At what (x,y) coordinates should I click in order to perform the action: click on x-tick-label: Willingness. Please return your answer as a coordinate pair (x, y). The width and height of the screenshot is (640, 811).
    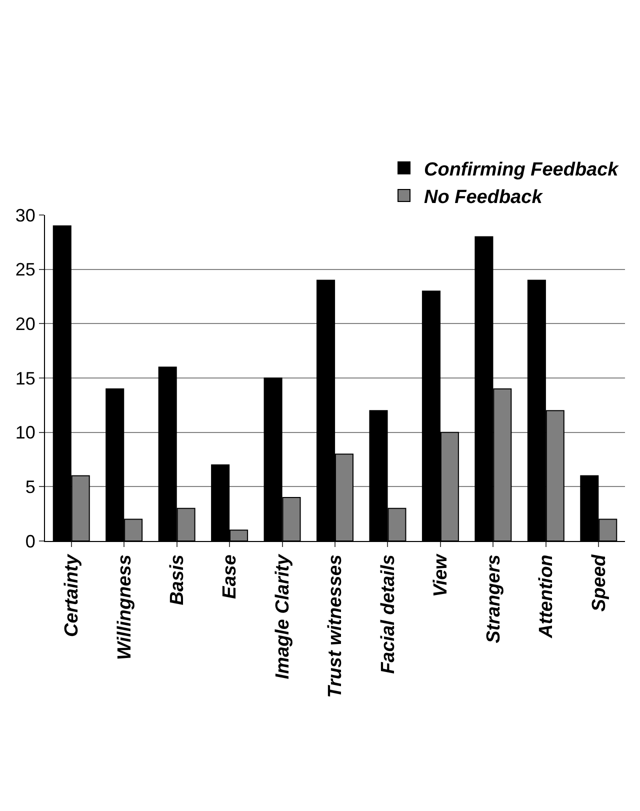
    Looking at the image, I should click on (125, 607).